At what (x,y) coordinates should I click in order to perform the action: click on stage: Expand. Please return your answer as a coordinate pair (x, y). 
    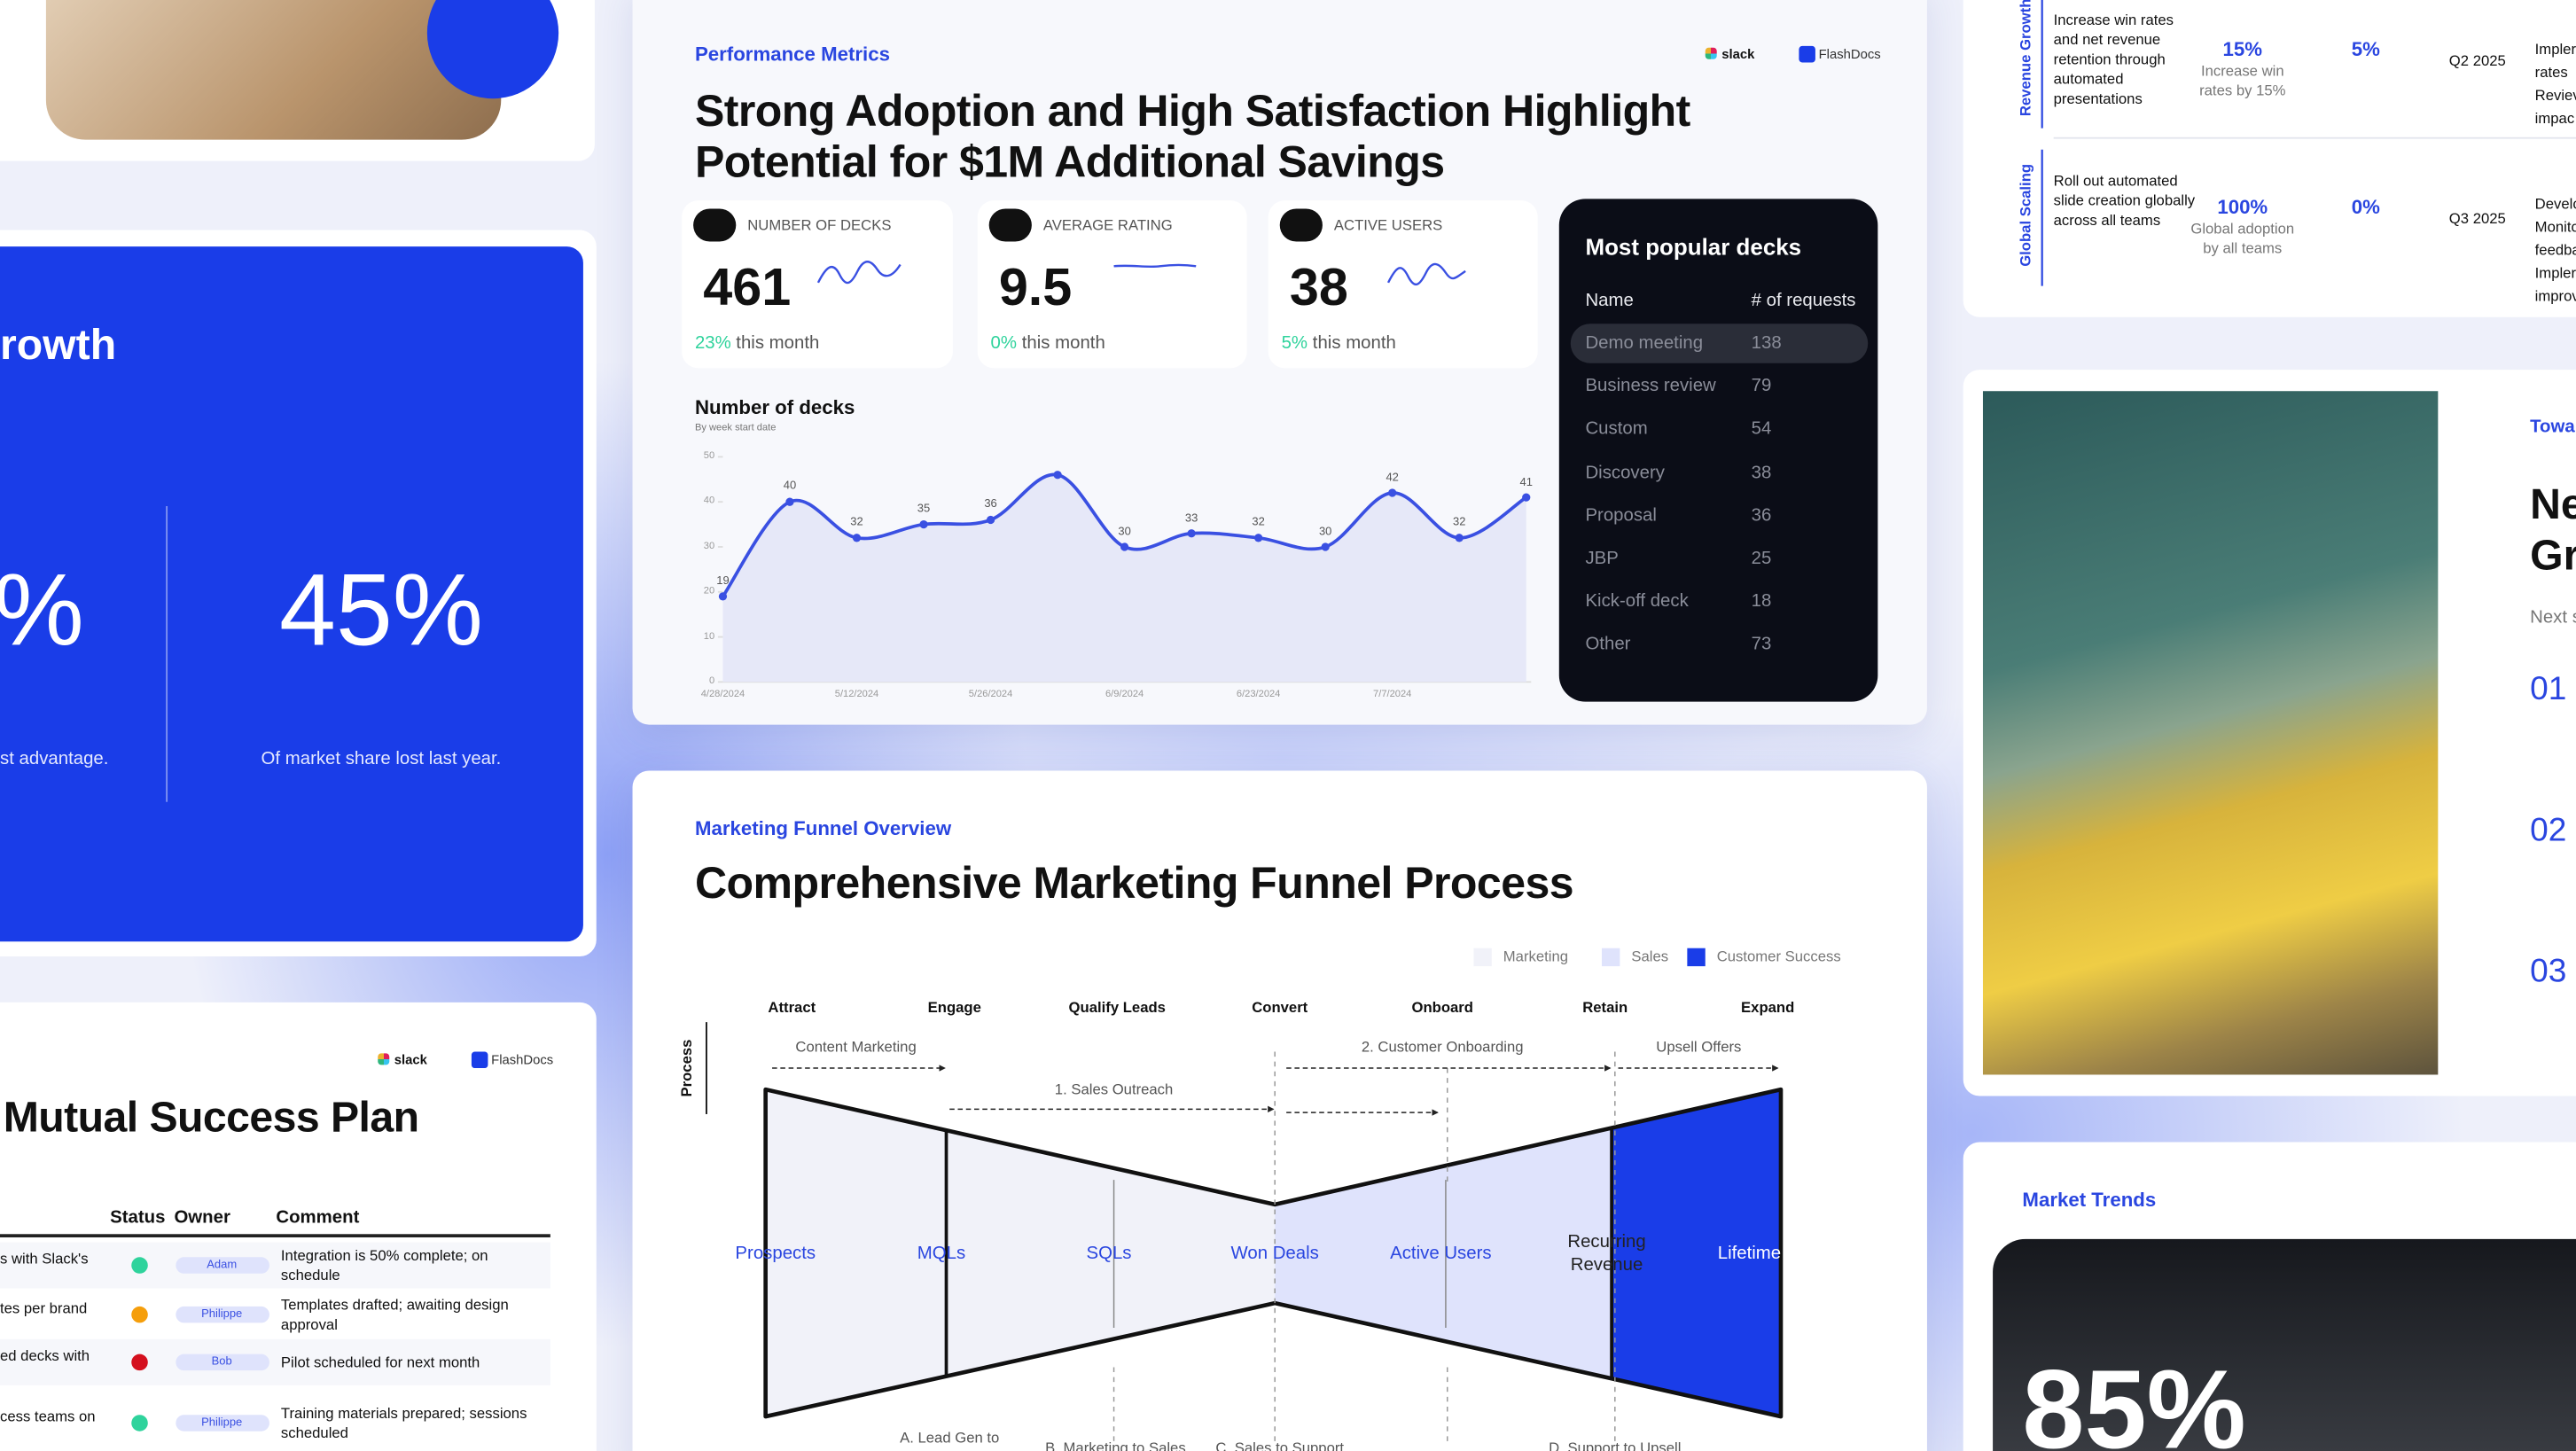
    Looking at the image, I should click on (1768, 1007).